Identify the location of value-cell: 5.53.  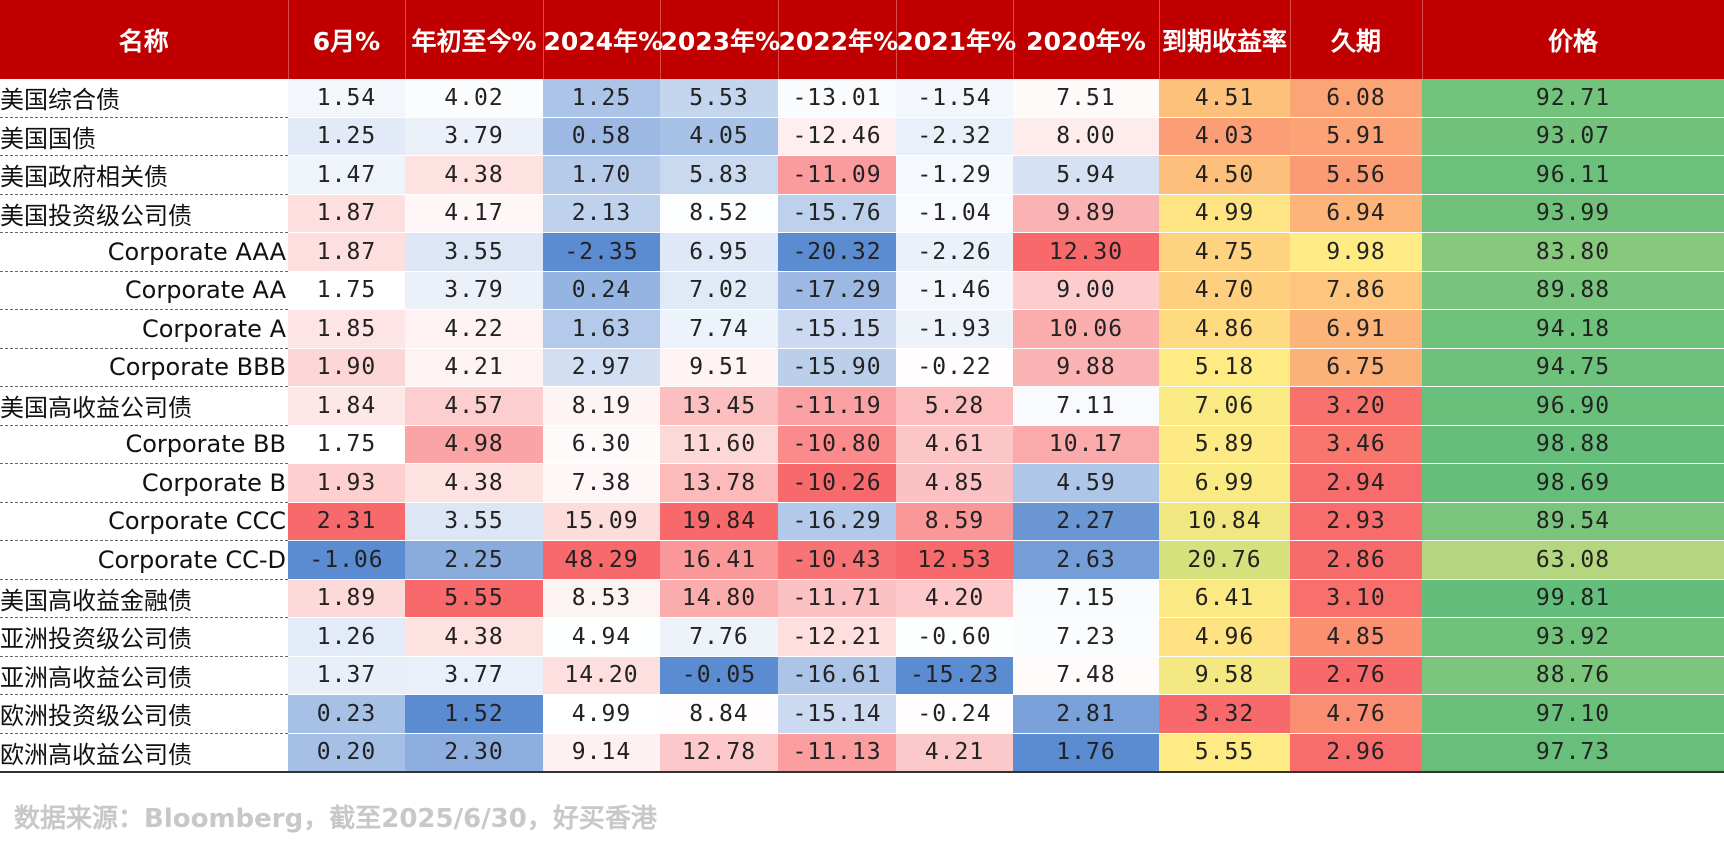
(719, 98).